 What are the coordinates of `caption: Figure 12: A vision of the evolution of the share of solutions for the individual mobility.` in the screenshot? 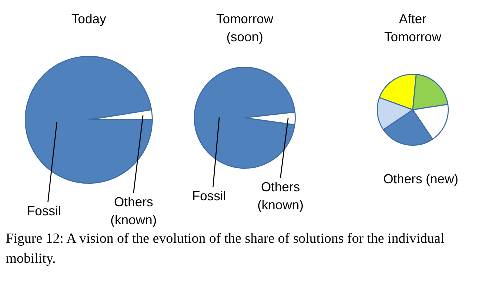 It's located at (226, 250).